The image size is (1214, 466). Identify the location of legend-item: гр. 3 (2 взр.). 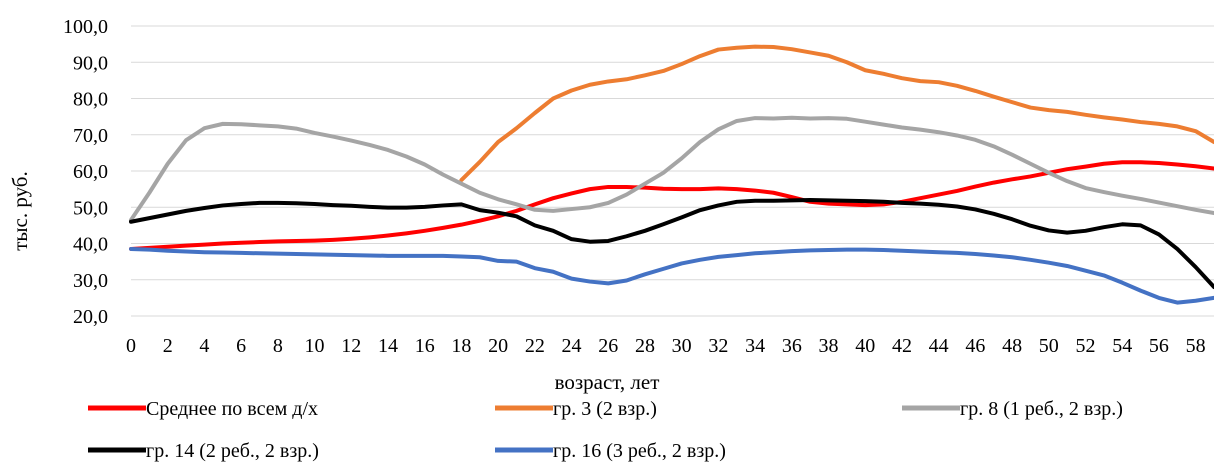
(576, 409).